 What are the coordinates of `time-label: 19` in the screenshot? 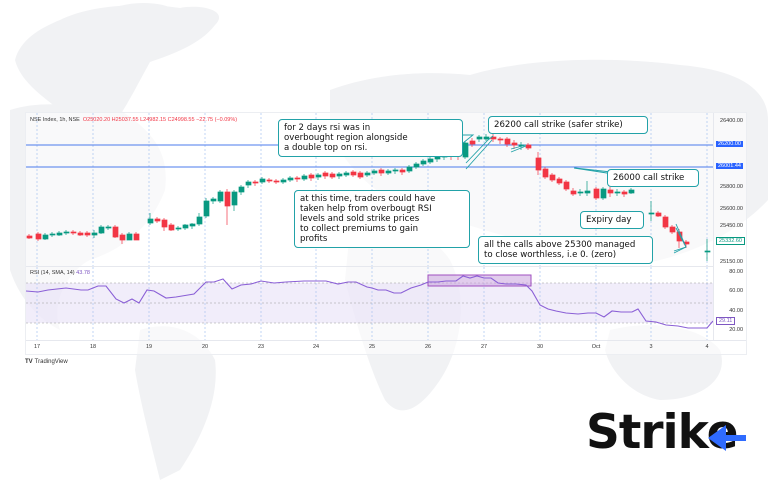 It's located at (149, 347).